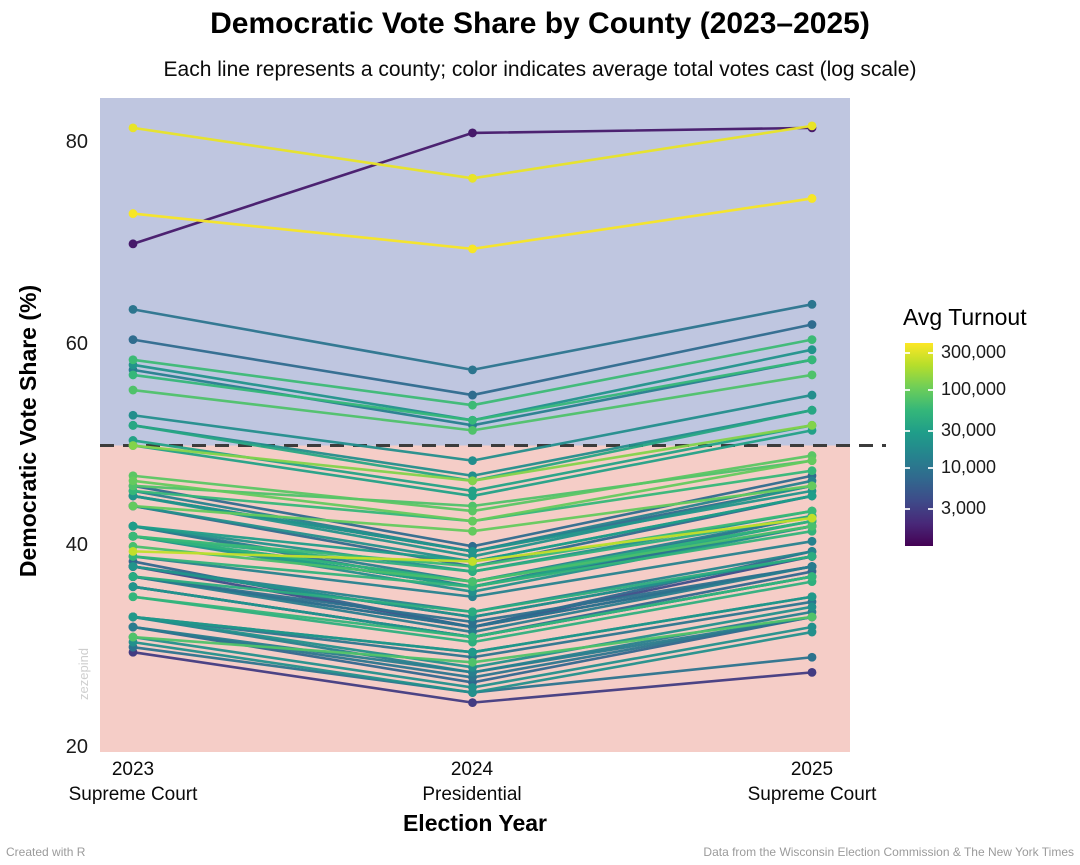 The width and height of the screenshot is (1080, 865). What do you see at coordinates (133, 769) in the screenshot?
I see `x-tick-year: 2023` at bounding box center [133, 769].